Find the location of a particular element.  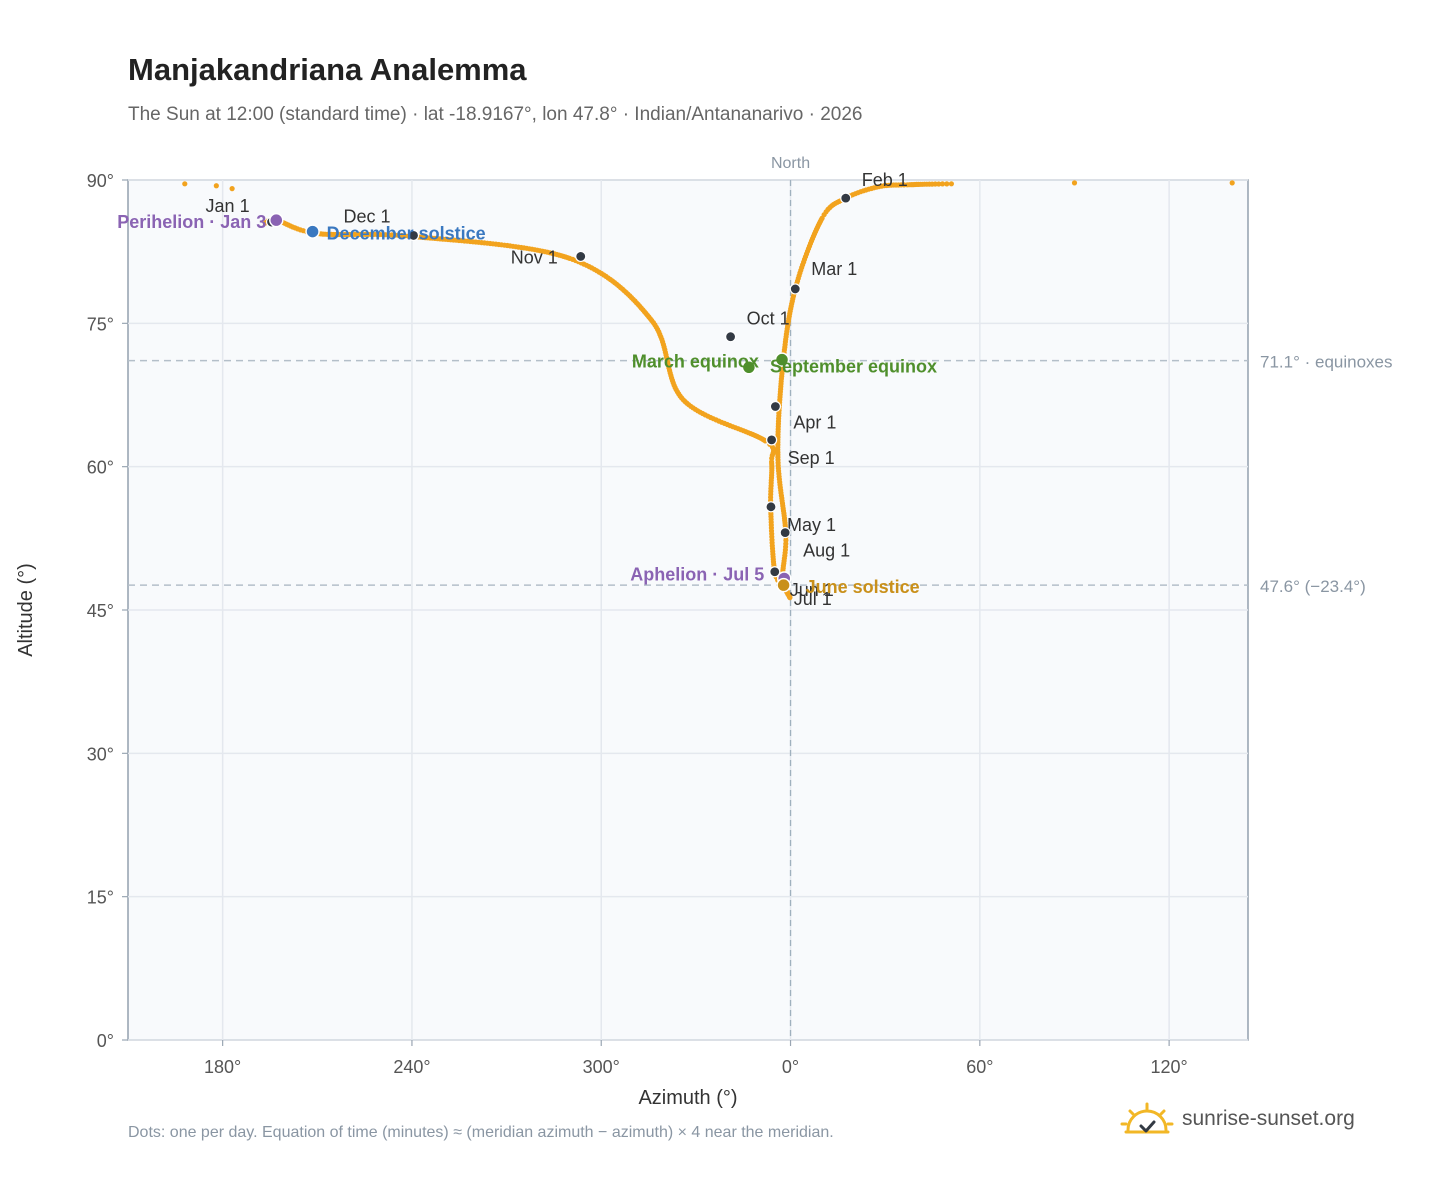

y-tick-label: 0° is located at coordinates (105, 1041).